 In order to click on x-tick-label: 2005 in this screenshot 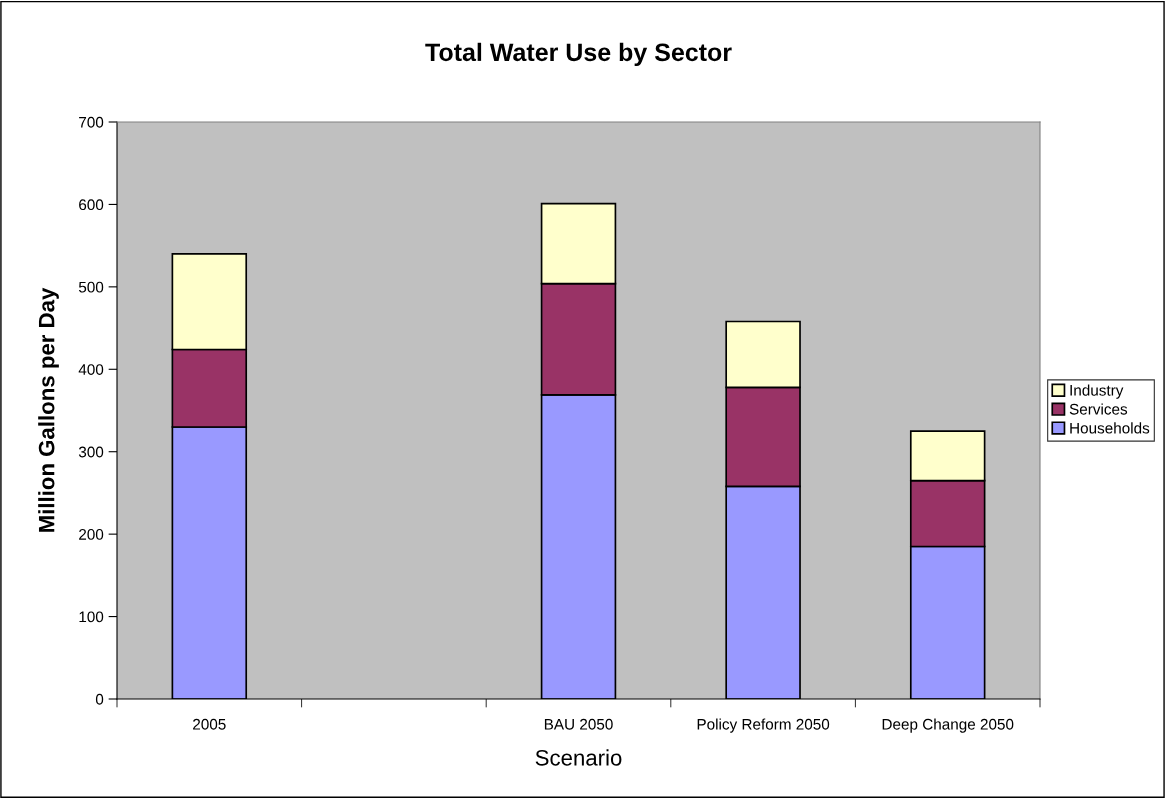, I will do `click(209, 724)`.